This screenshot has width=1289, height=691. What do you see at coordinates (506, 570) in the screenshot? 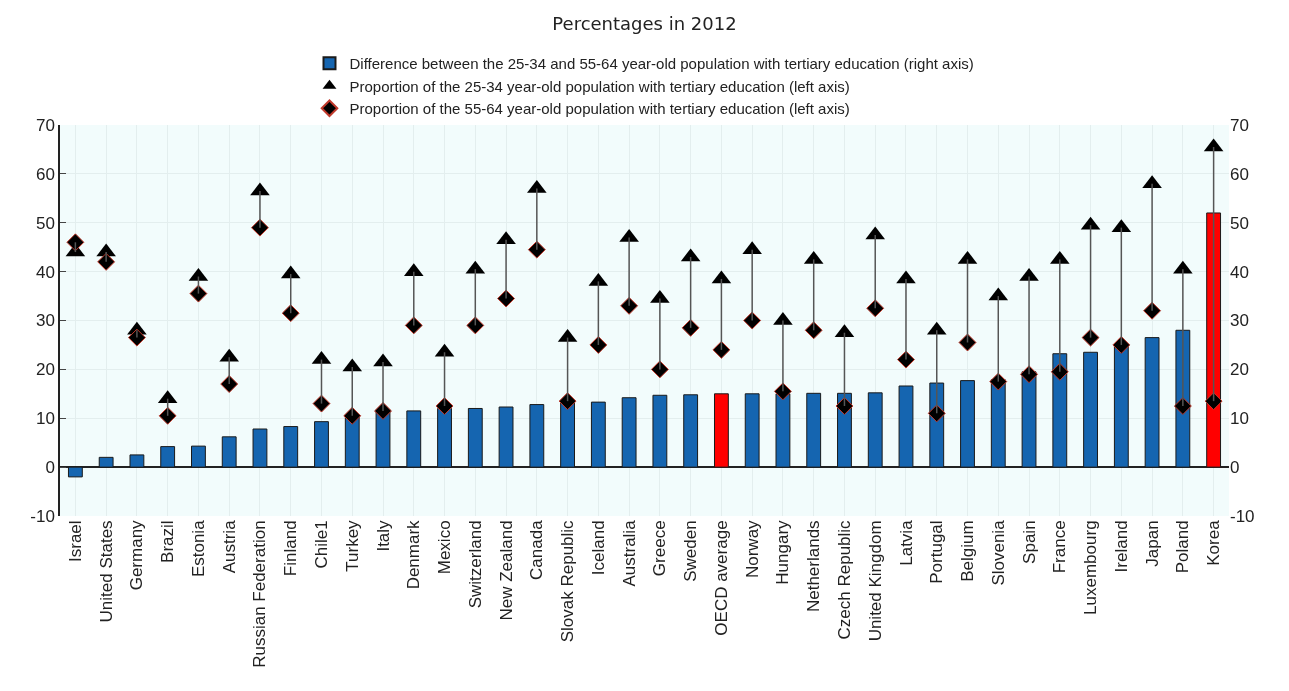
I see `x-tick-label: New Zealand` at bounding box center [506, 570].